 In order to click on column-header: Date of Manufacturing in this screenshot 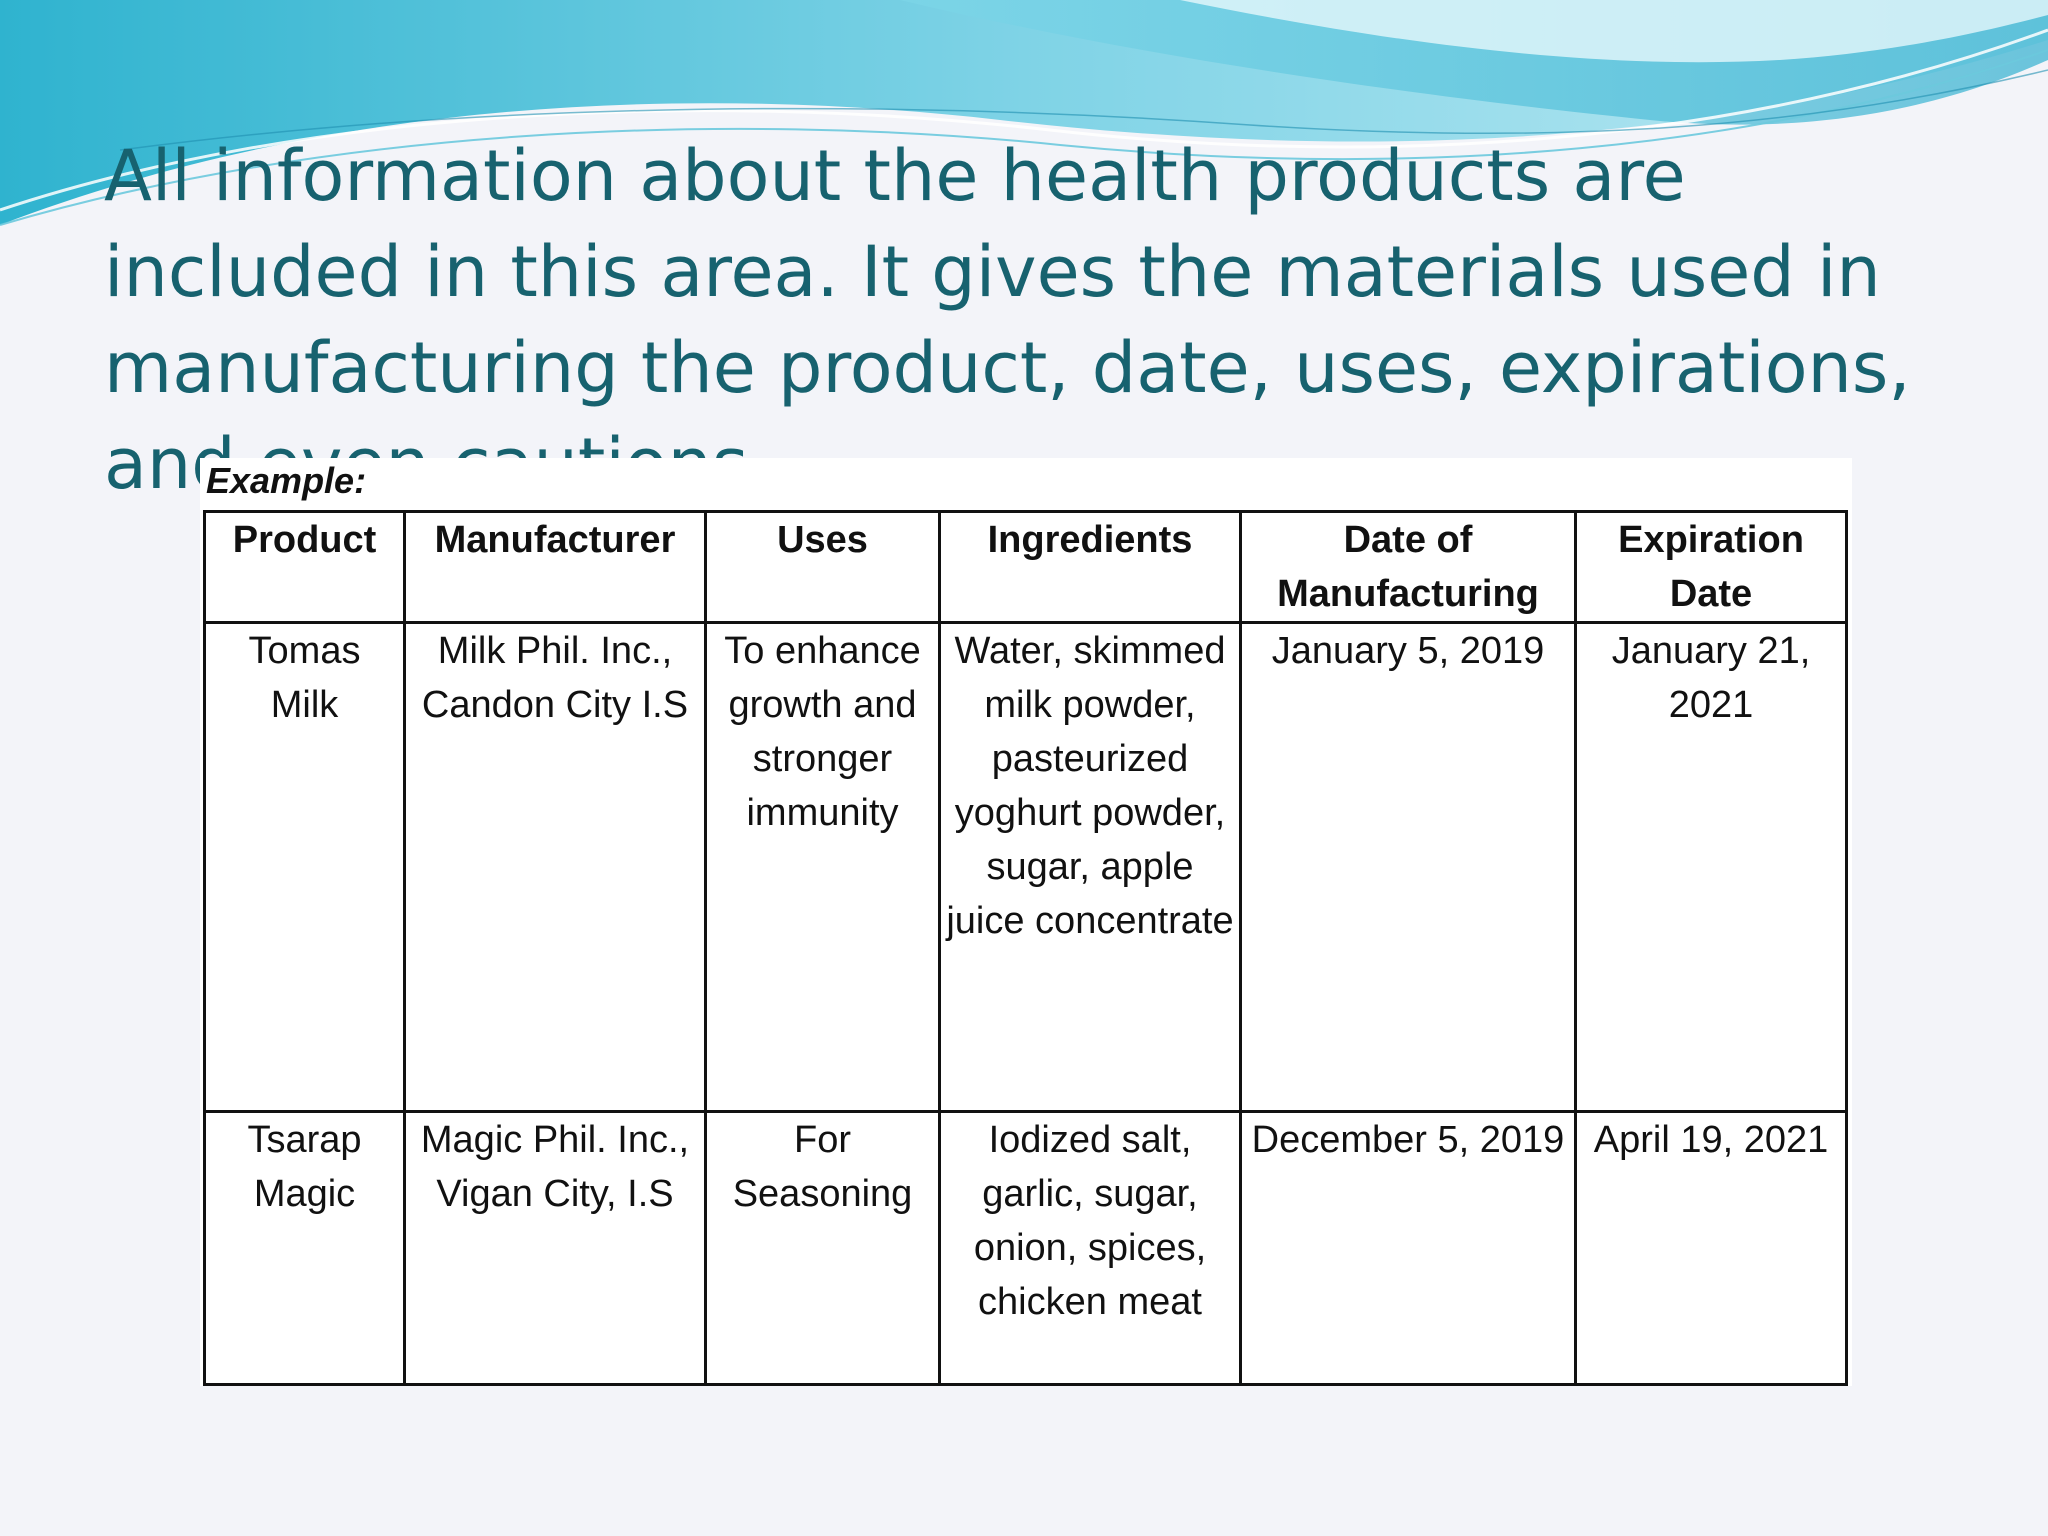, I will do `click(1408, 567)`.